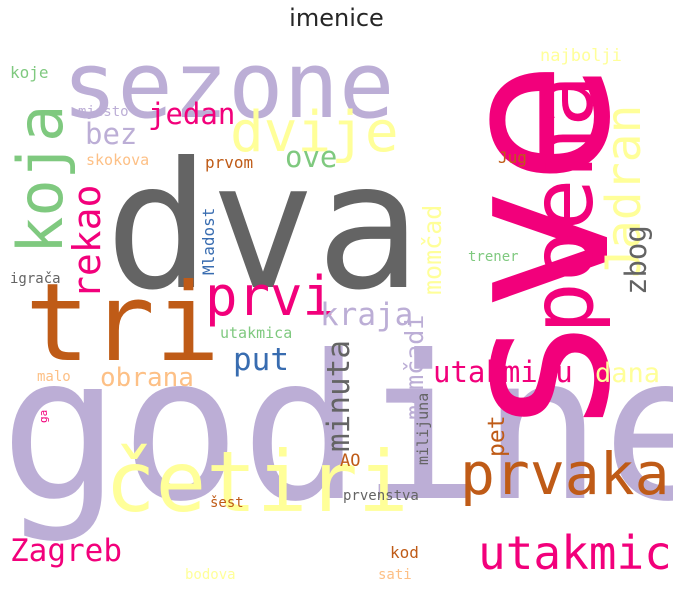 The image size is (673, 597). I want to click on word-najbolji: najbolji, so click(581, 56).